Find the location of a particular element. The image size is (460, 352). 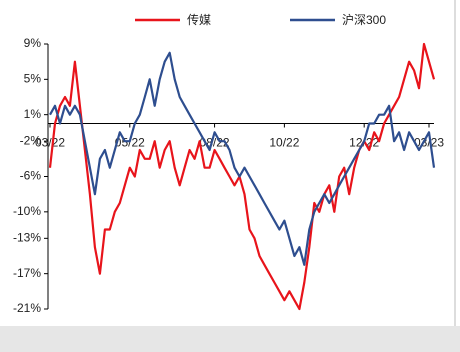

y-tick-label: -6% is located at coordinates (31, 176).